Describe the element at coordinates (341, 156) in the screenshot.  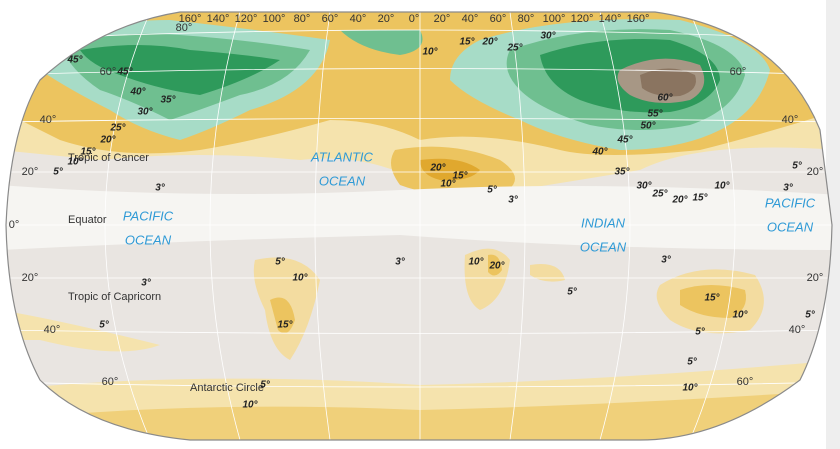
I see `ocean-label: ATLANTIC` at that location.